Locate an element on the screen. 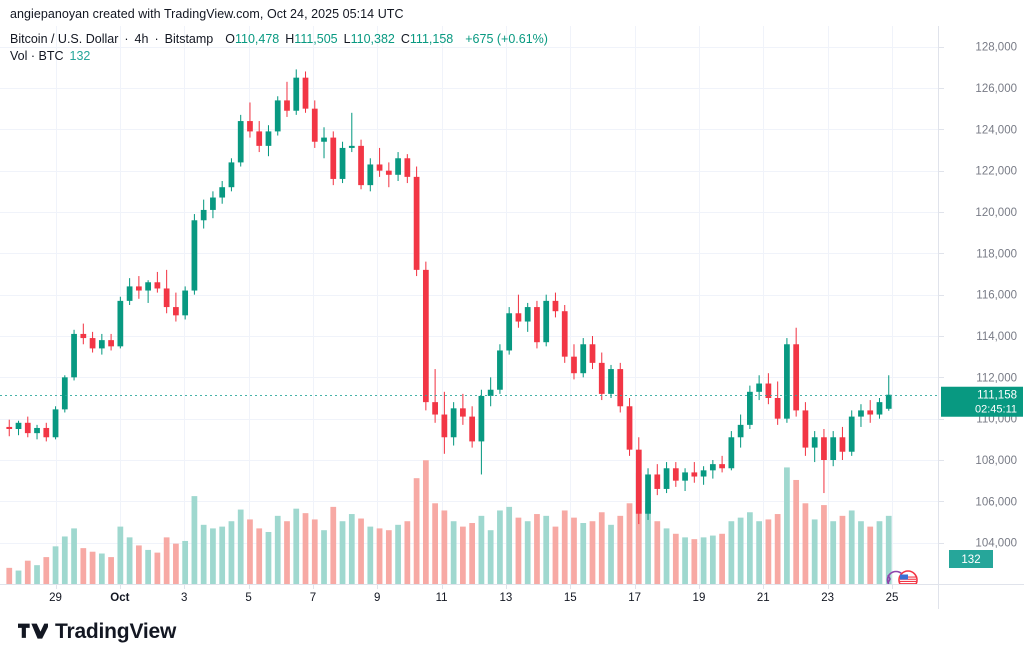  current-price-value: 111,158 is located at coordinates (997, 396).